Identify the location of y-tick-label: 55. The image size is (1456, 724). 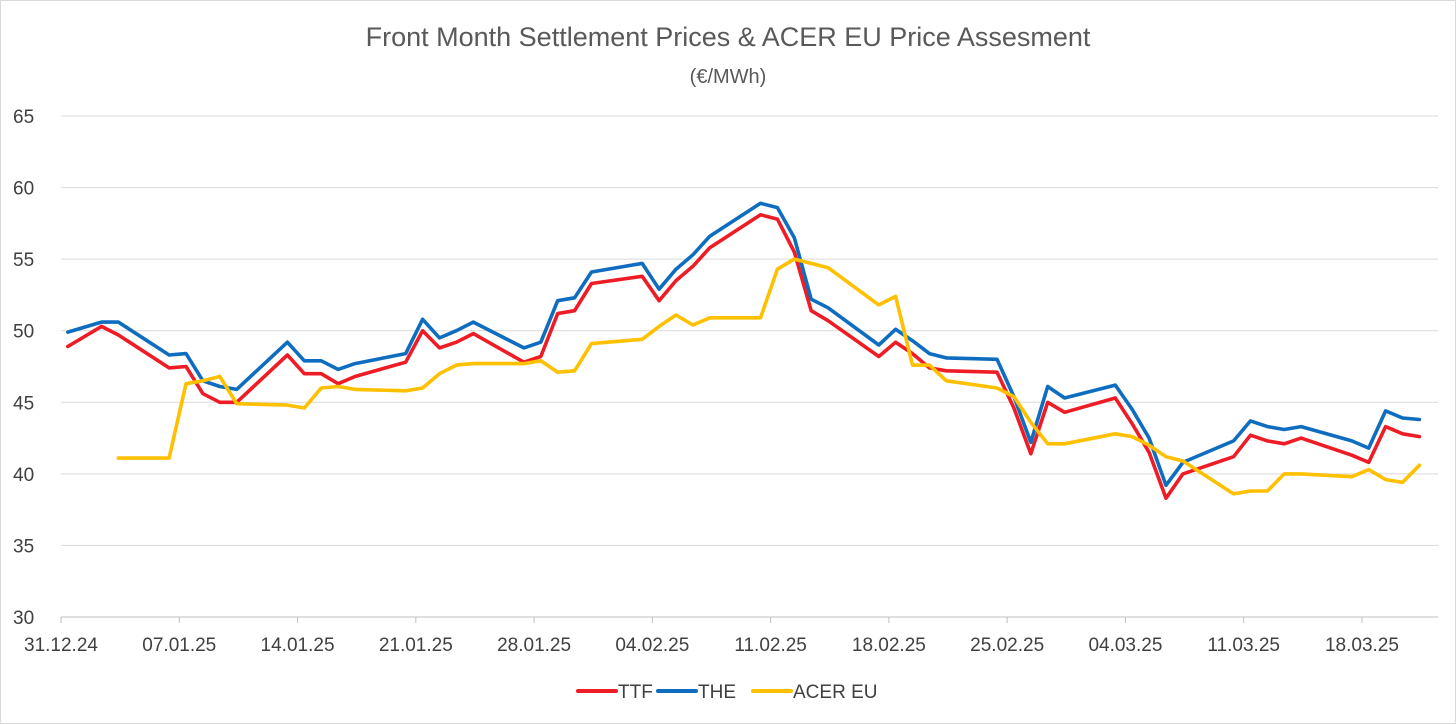
(23, 260).